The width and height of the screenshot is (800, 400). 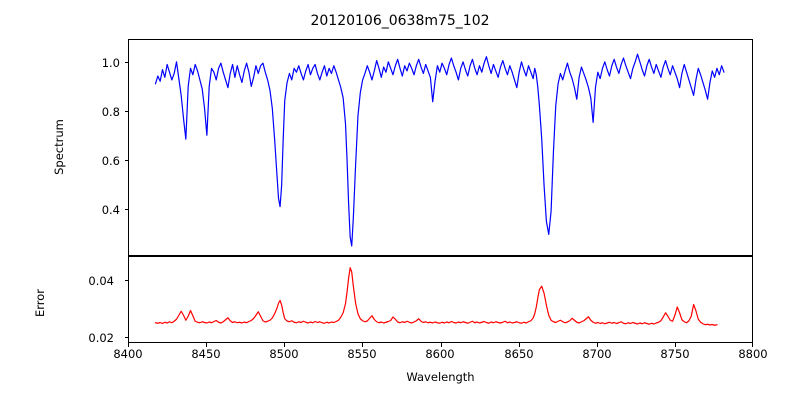 I want to click on error-y-axis-label: Error, so click(x=40, y=303).